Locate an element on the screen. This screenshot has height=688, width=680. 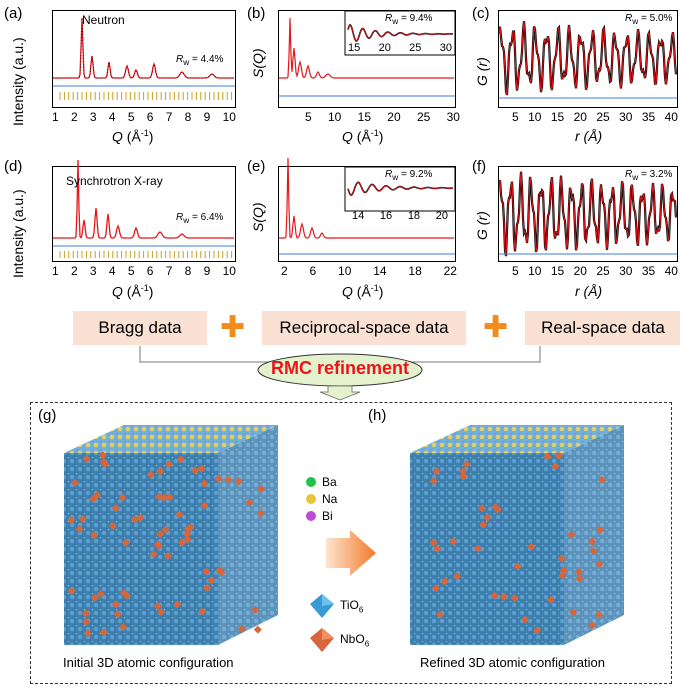
panel-e-ylabel: S(Q) is located at coordinates (258, 217).